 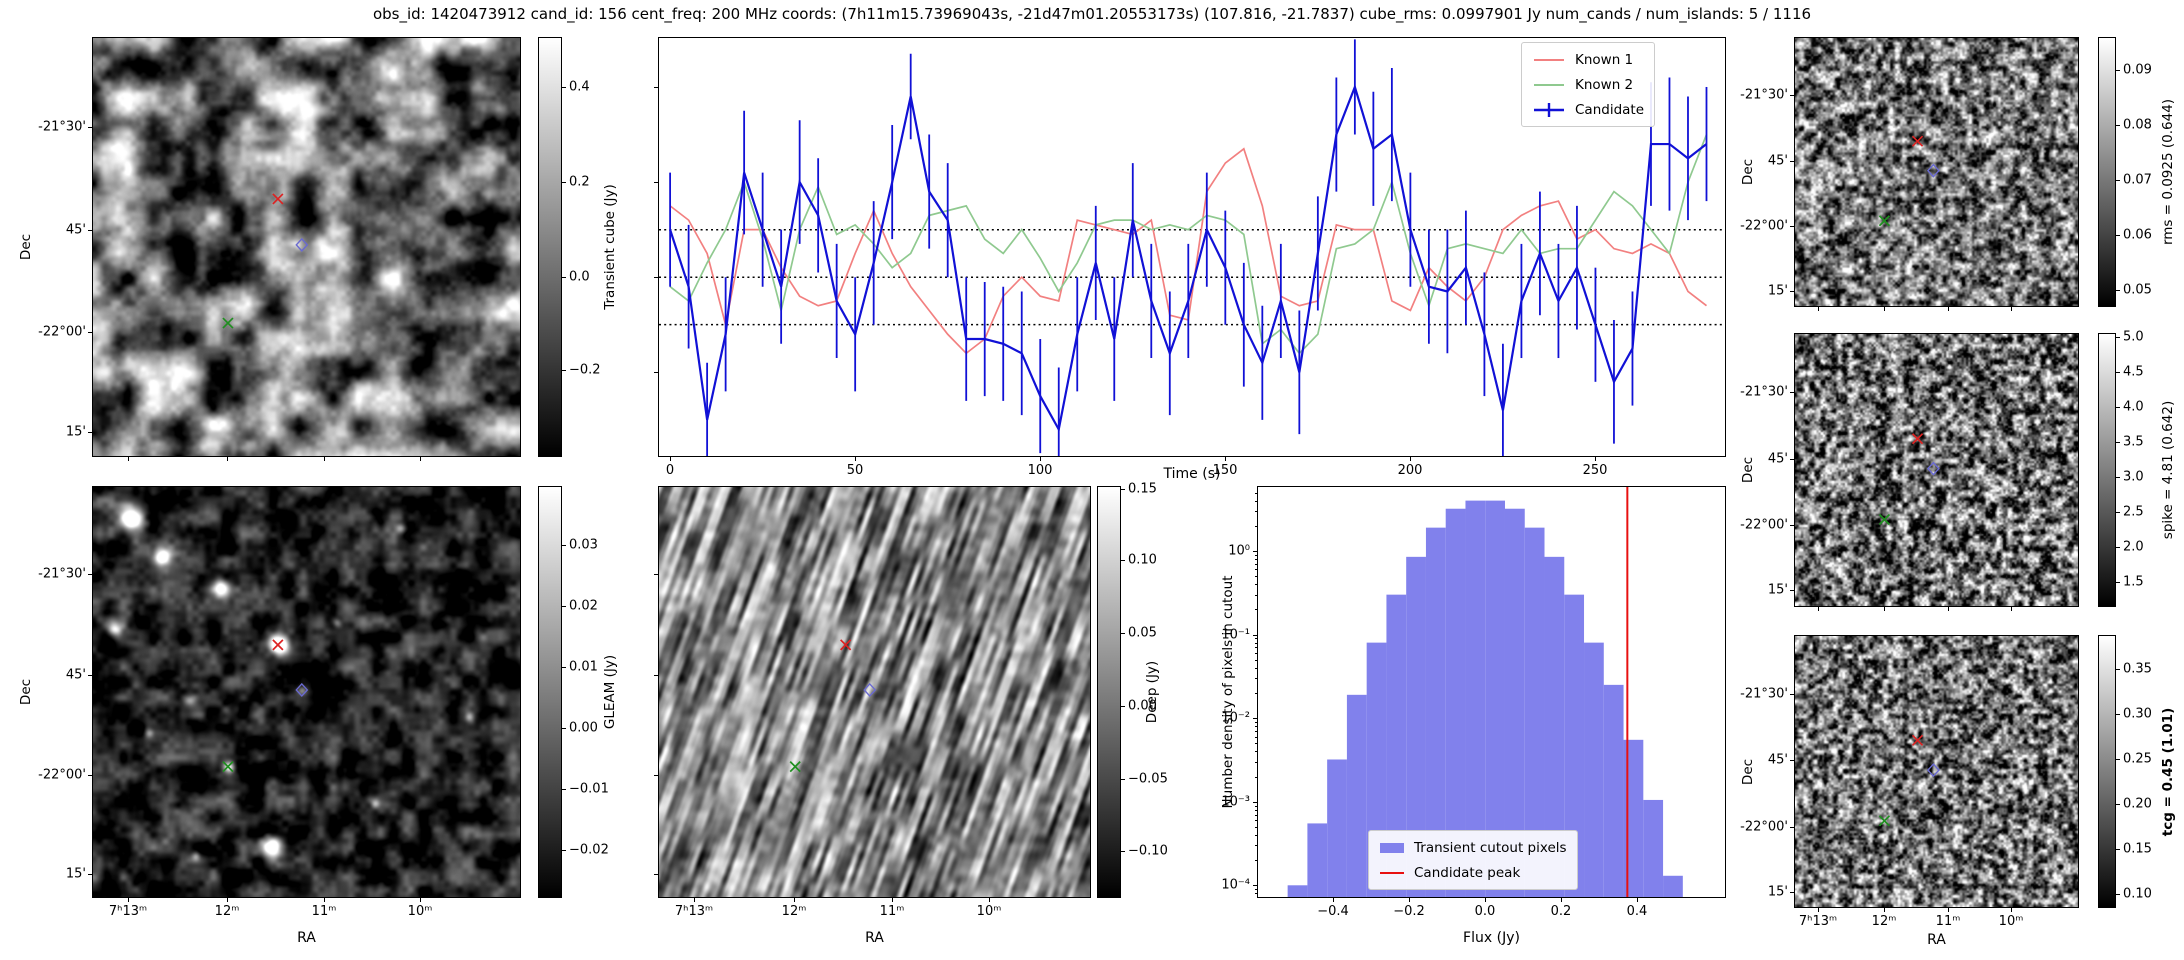 I want to click on tcg-image, so click(x=1936, y=771).